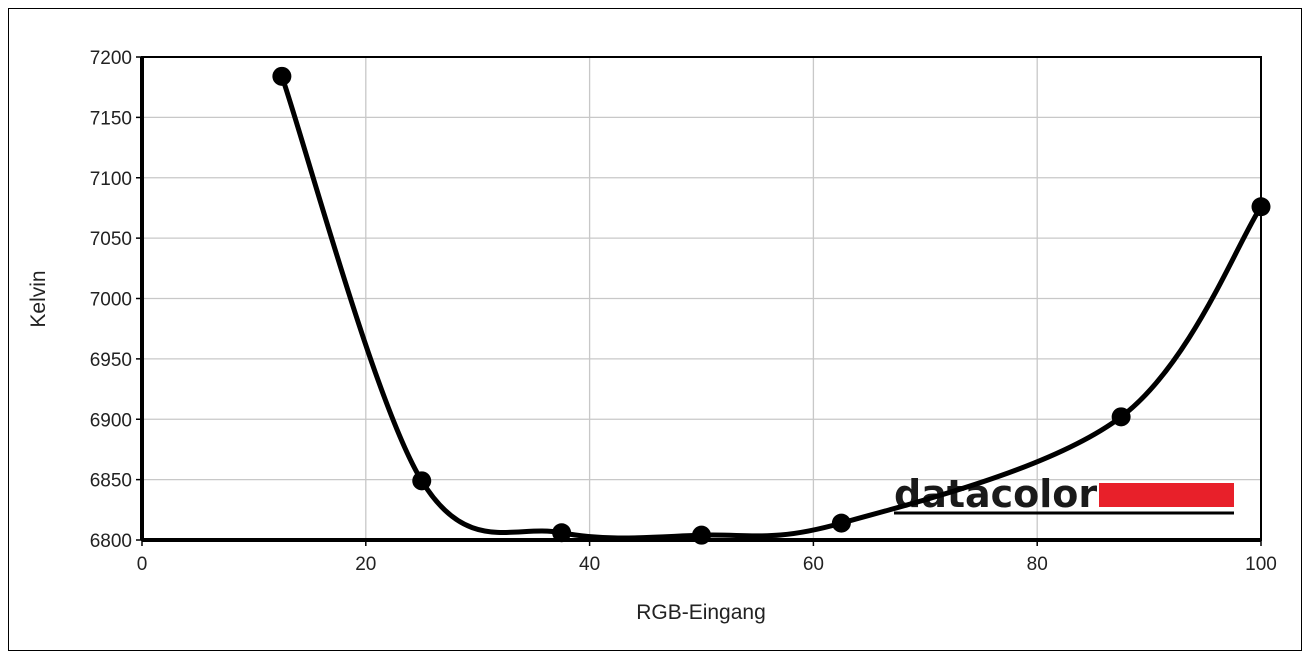  I want to click on x-tick-label: 0, so click(142, 564).